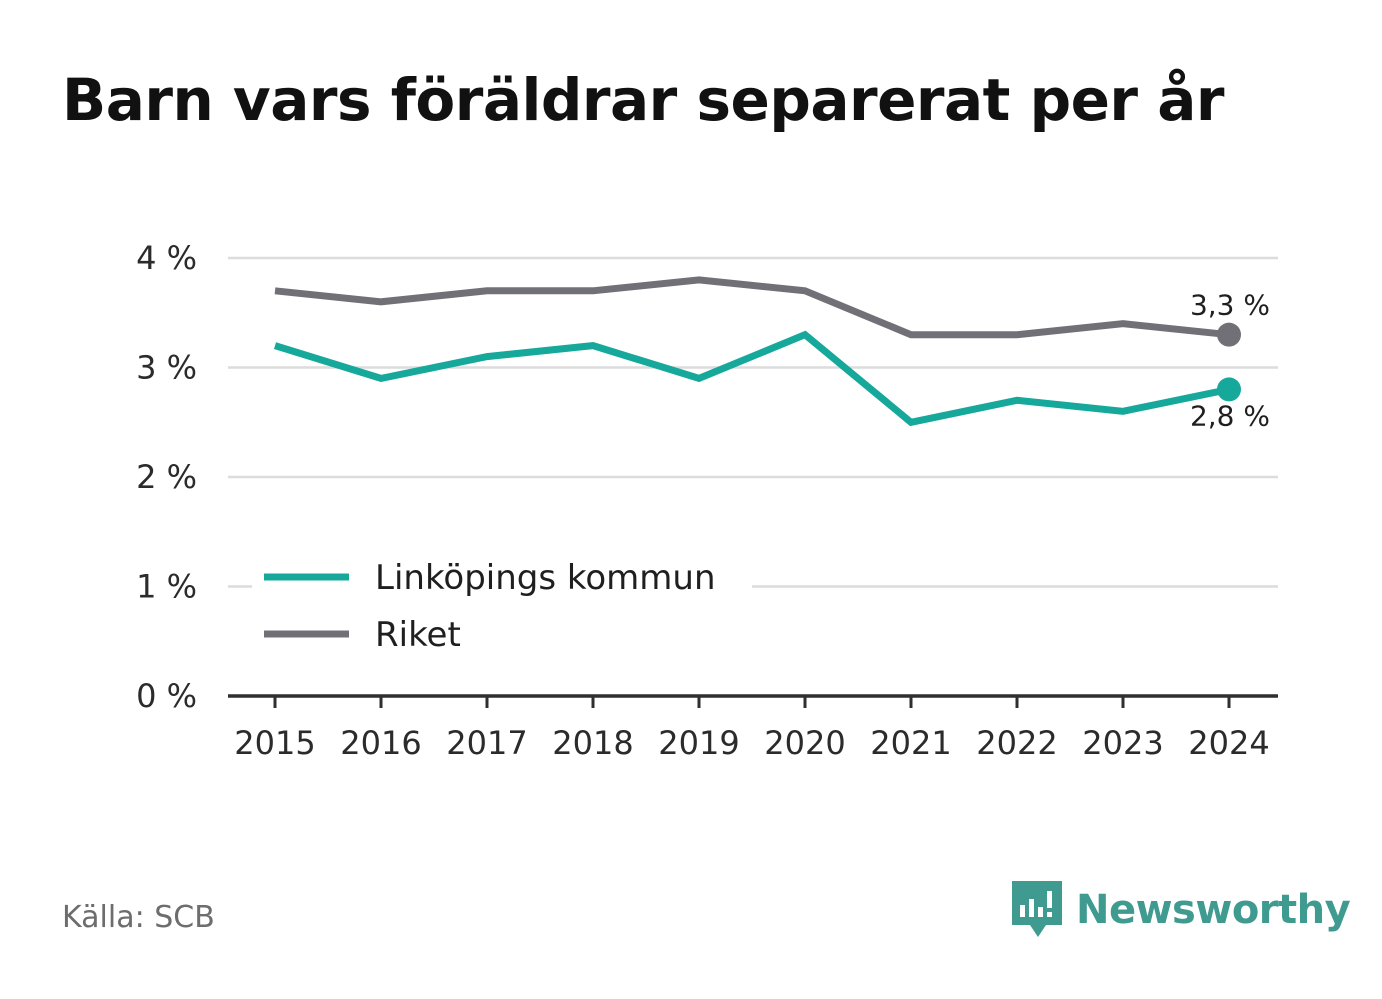 Image resolution: width=1382 pixels, height=999 pixels. I want to click on end-label-linkoping: 2,8 %, so click(1230, 415).